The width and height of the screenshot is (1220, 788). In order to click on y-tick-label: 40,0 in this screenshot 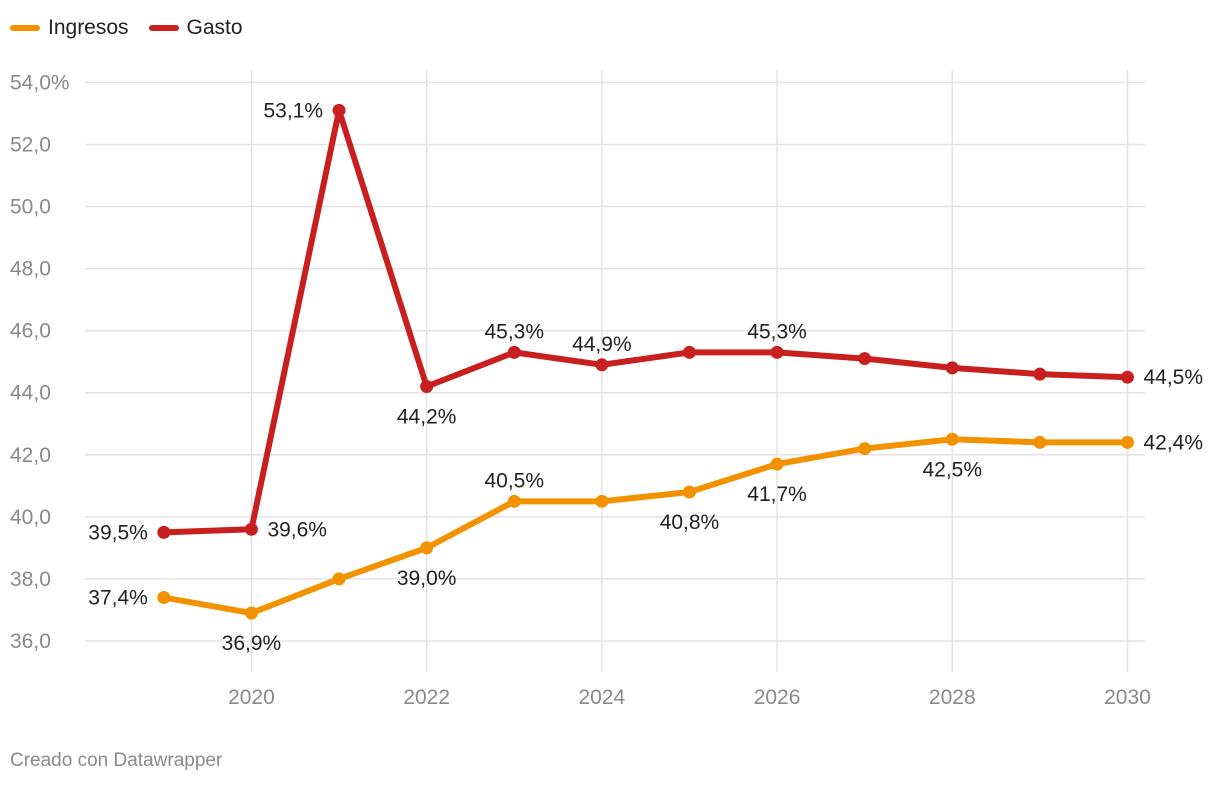, I will do `click(30, 517)`.